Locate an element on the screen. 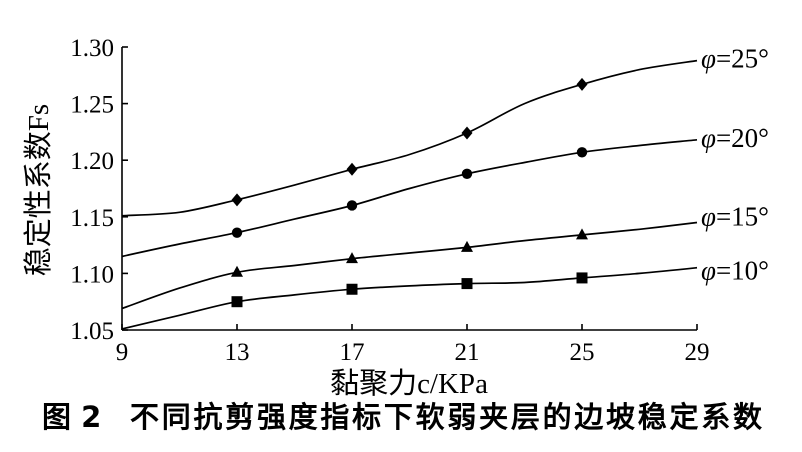 The width and height of the screenshot is (802, 452). x-tick-label: 17 is located at coordinates (352, 352).